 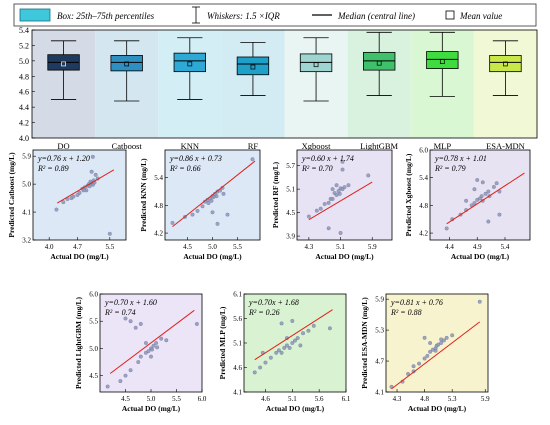 What do you see at coordinates (78, 343) in the screenshot?
I see `y-axis-label: Predicted LightGBM (mg/L)` at bounding box center [78, 343].